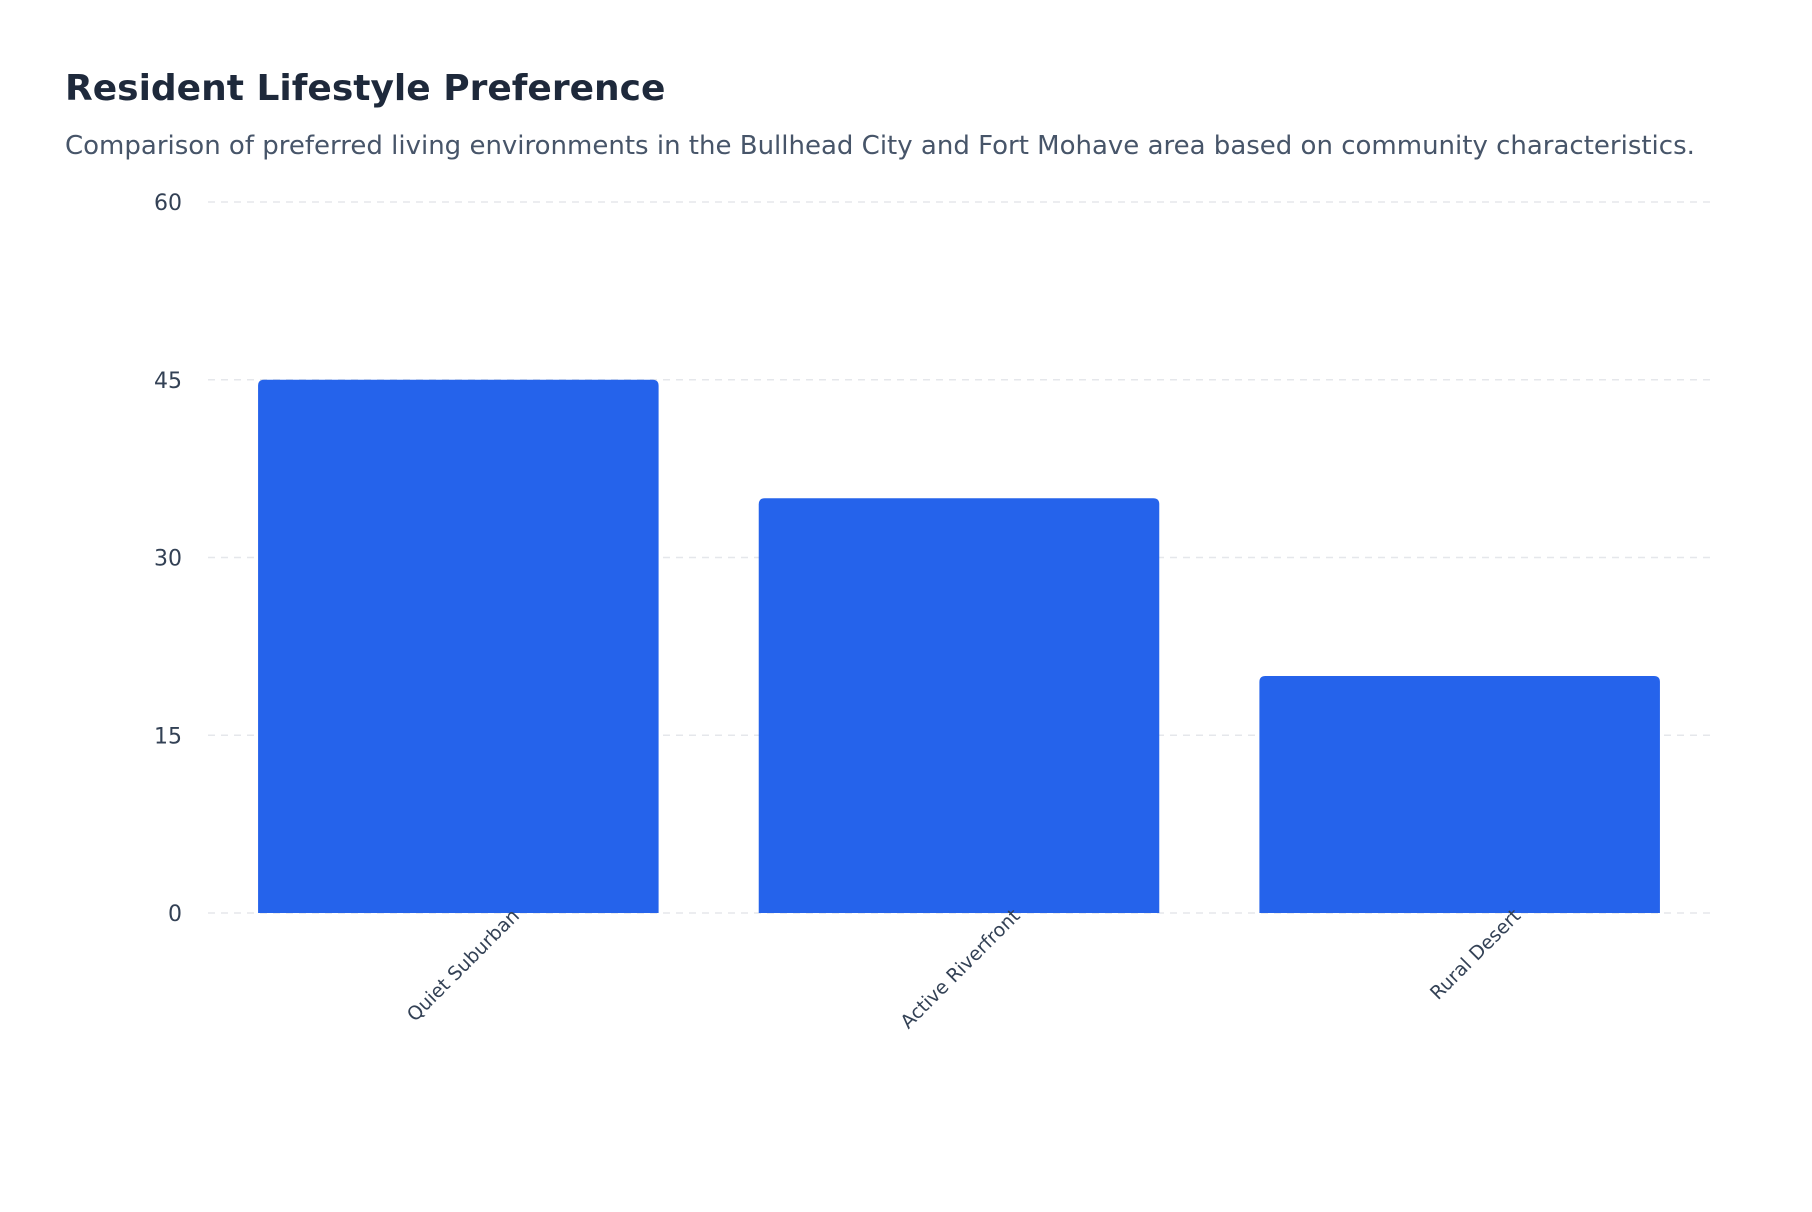 This screenshot has width=1812, height=1212. Describe the element at coordinates (175, 914) in the screenshot. I see `y-tick-label: 0` at that location.